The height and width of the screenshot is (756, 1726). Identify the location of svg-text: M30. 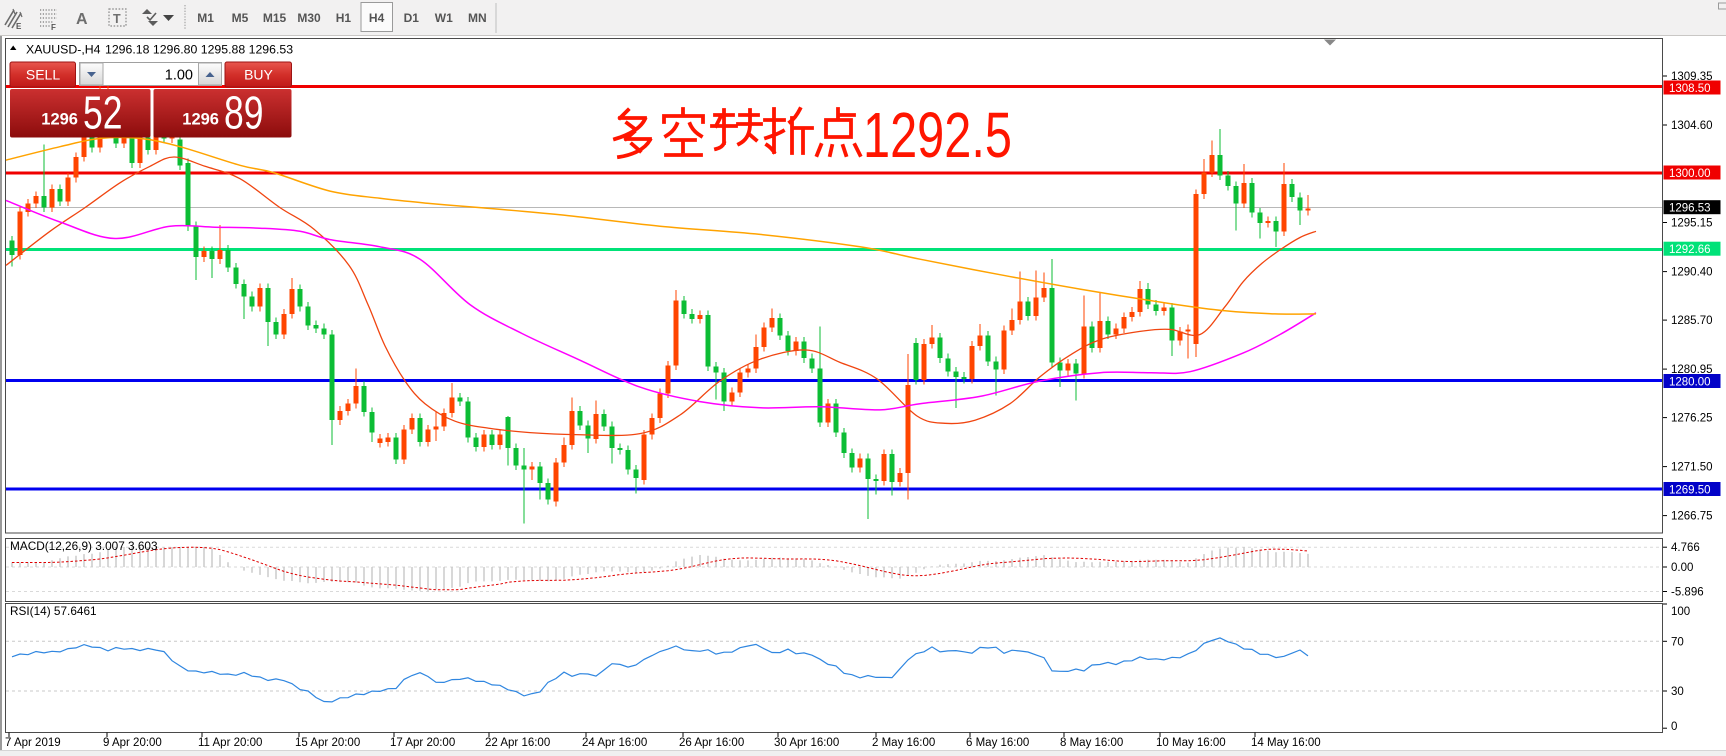
(309, 18).